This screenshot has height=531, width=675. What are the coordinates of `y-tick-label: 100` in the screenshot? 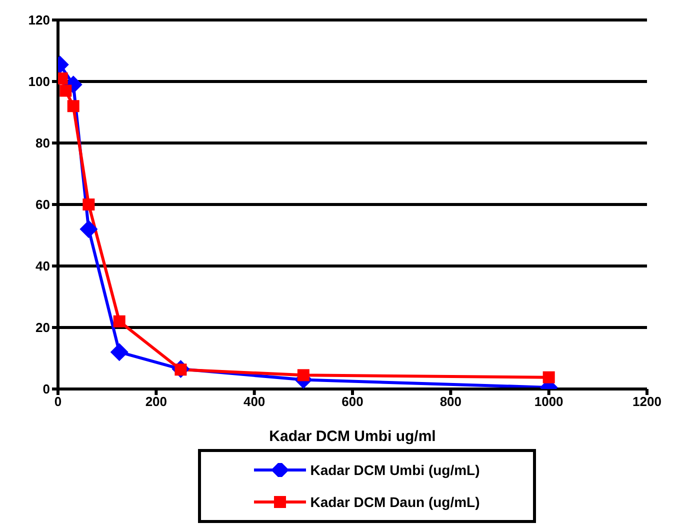 It's located at (39, 82).